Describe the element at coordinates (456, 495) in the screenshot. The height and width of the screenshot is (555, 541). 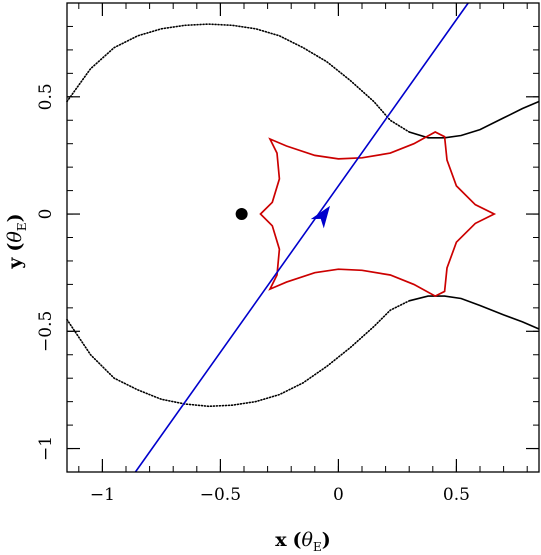
I see `x-tick-label: 0.5` at that location.